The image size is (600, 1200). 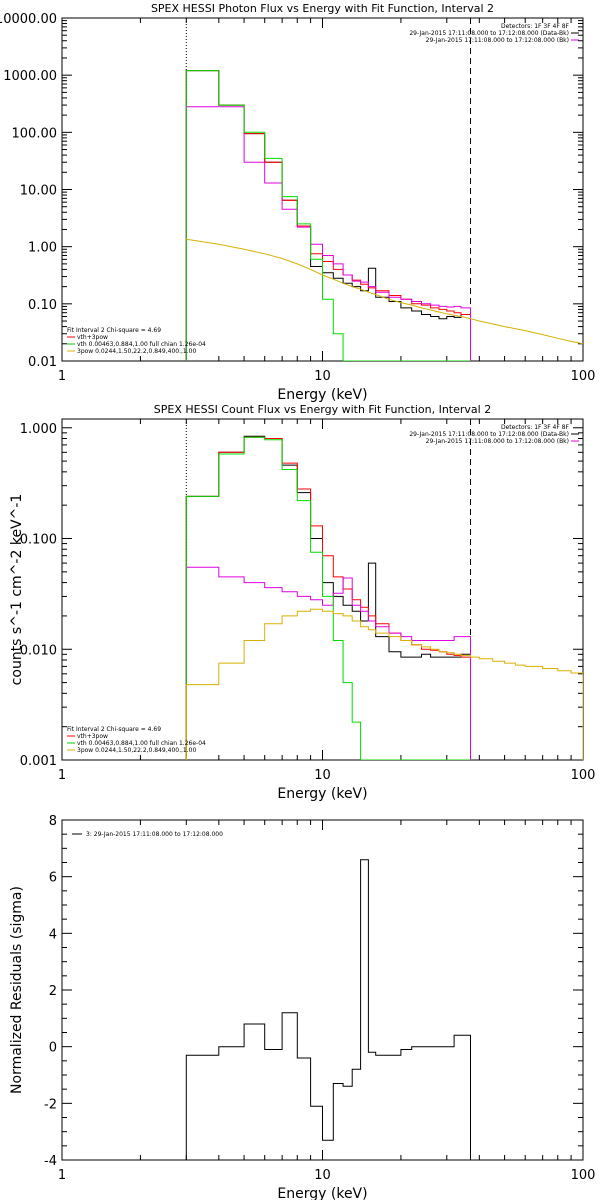 I want to click on y-tick-label: 100.00, so click(x=35, y=133).